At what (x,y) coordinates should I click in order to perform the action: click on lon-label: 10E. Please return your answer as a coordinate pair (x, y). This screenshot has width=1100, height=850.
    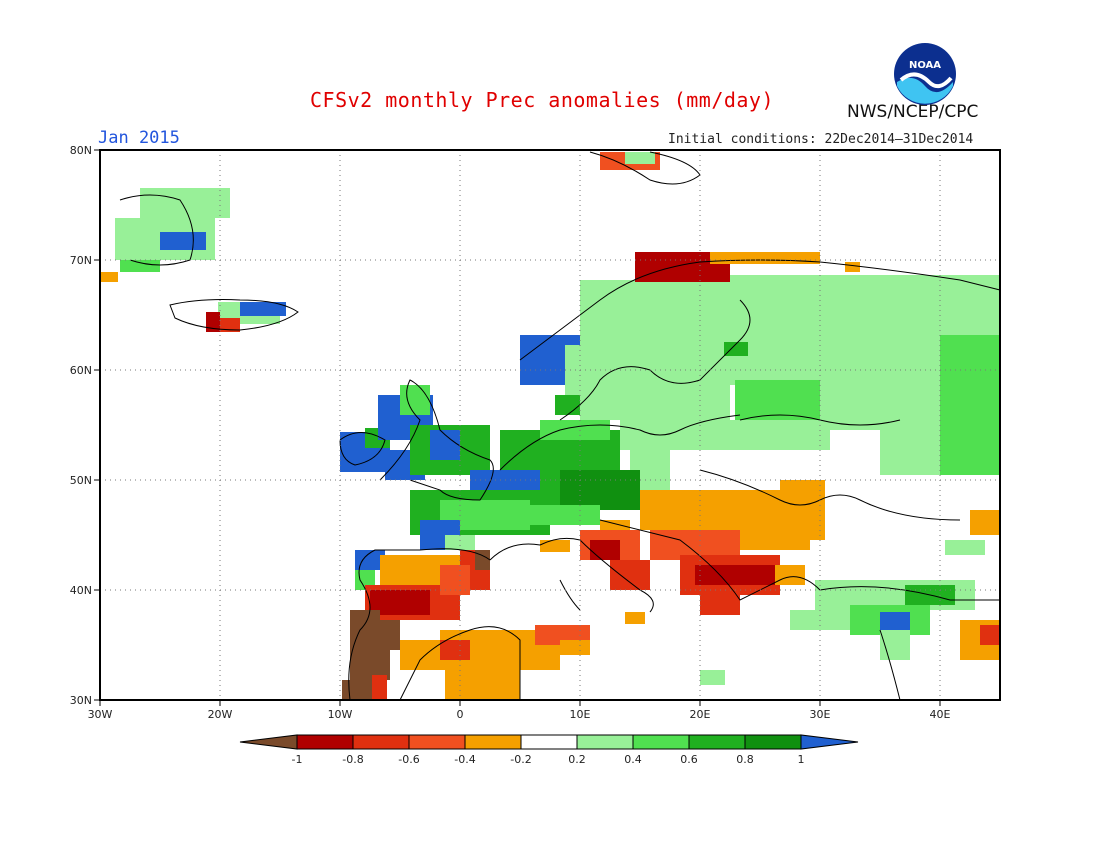
    Looking at the image, I should click on (580, 714).